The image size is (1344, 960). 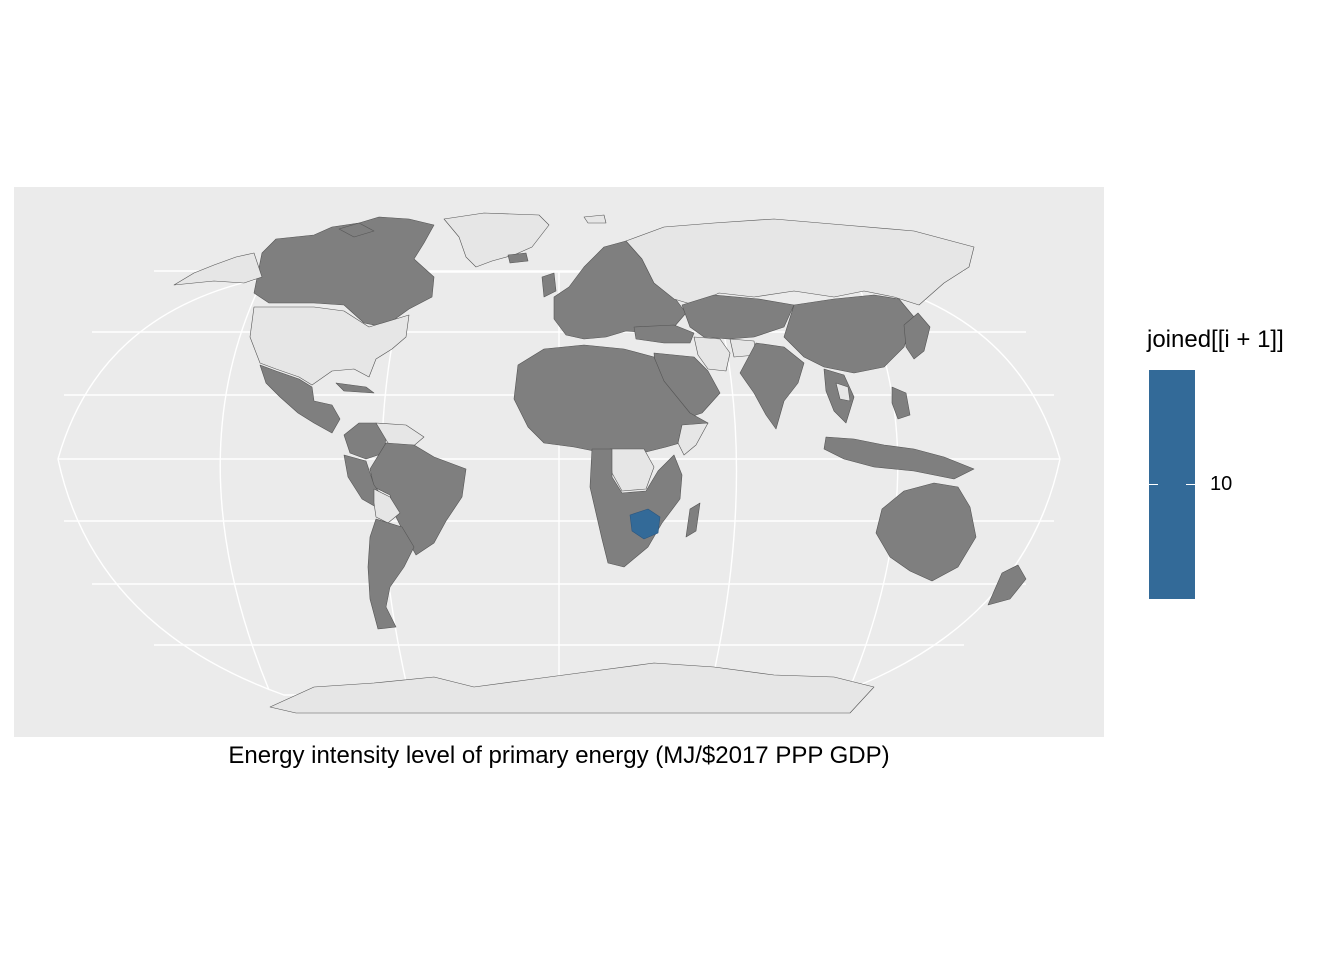 I want to click on iran, so click(x=712, y=354).